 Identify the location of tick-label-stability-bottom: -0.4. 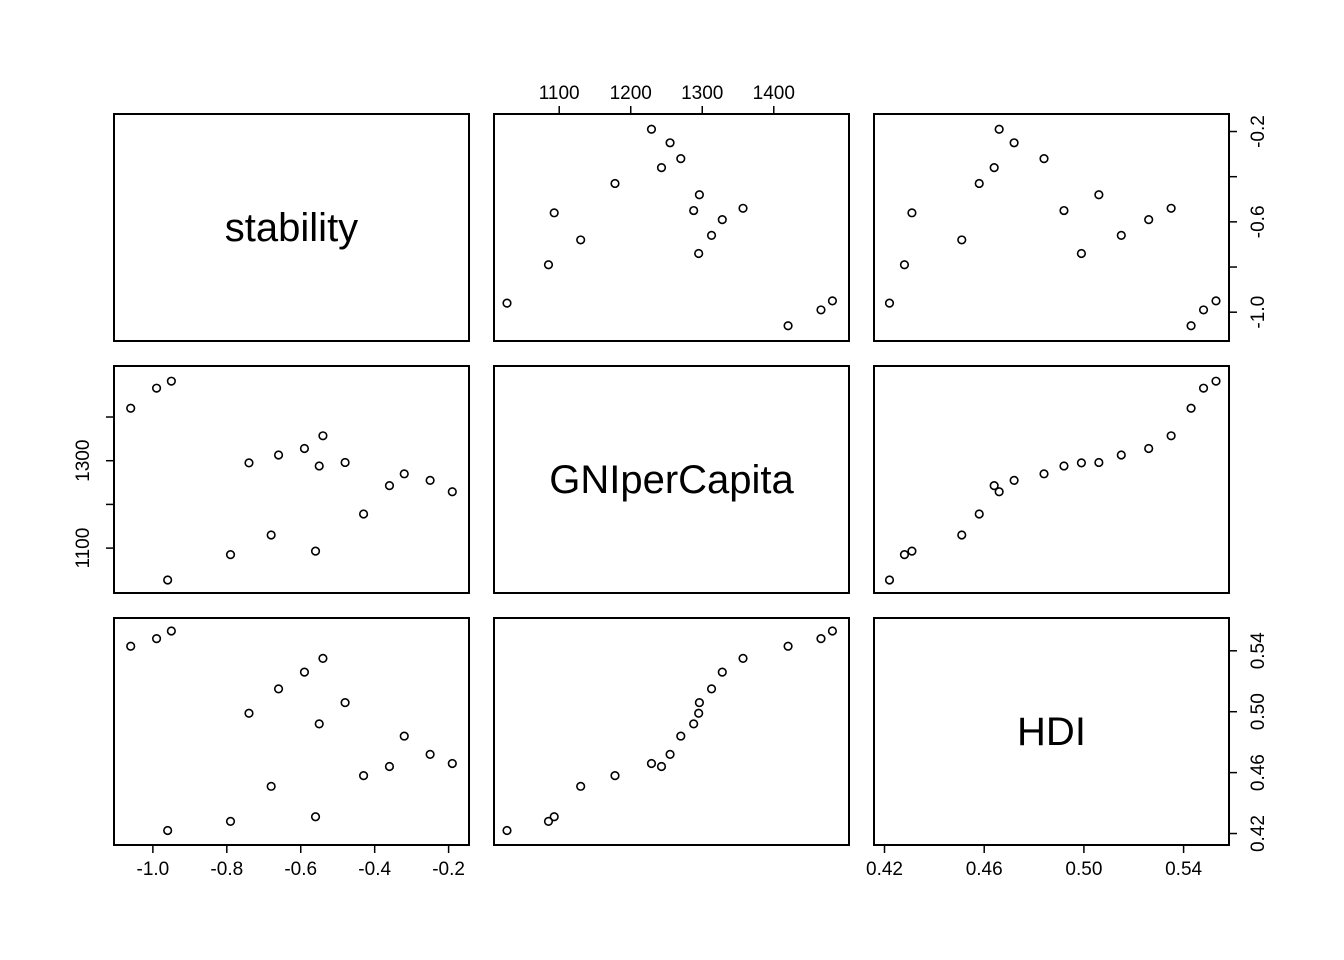
(374, 869).